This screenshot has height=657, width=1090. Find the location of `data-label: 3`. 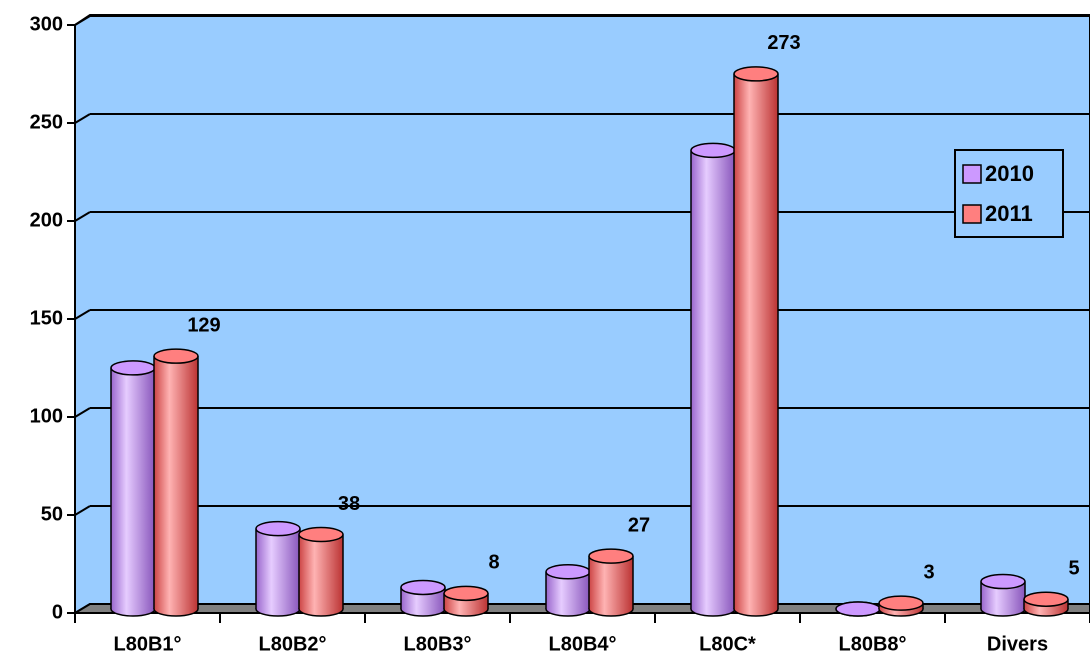

data-label: 3 is located at coordinates (928, 572).